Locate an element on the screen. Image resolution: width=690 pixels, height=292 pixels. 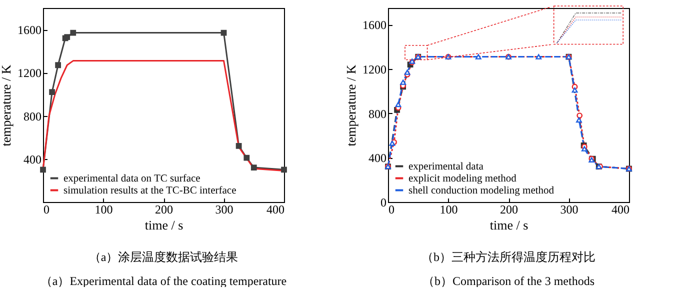
legend-label: experimental data is located at coordinates (446, 166).